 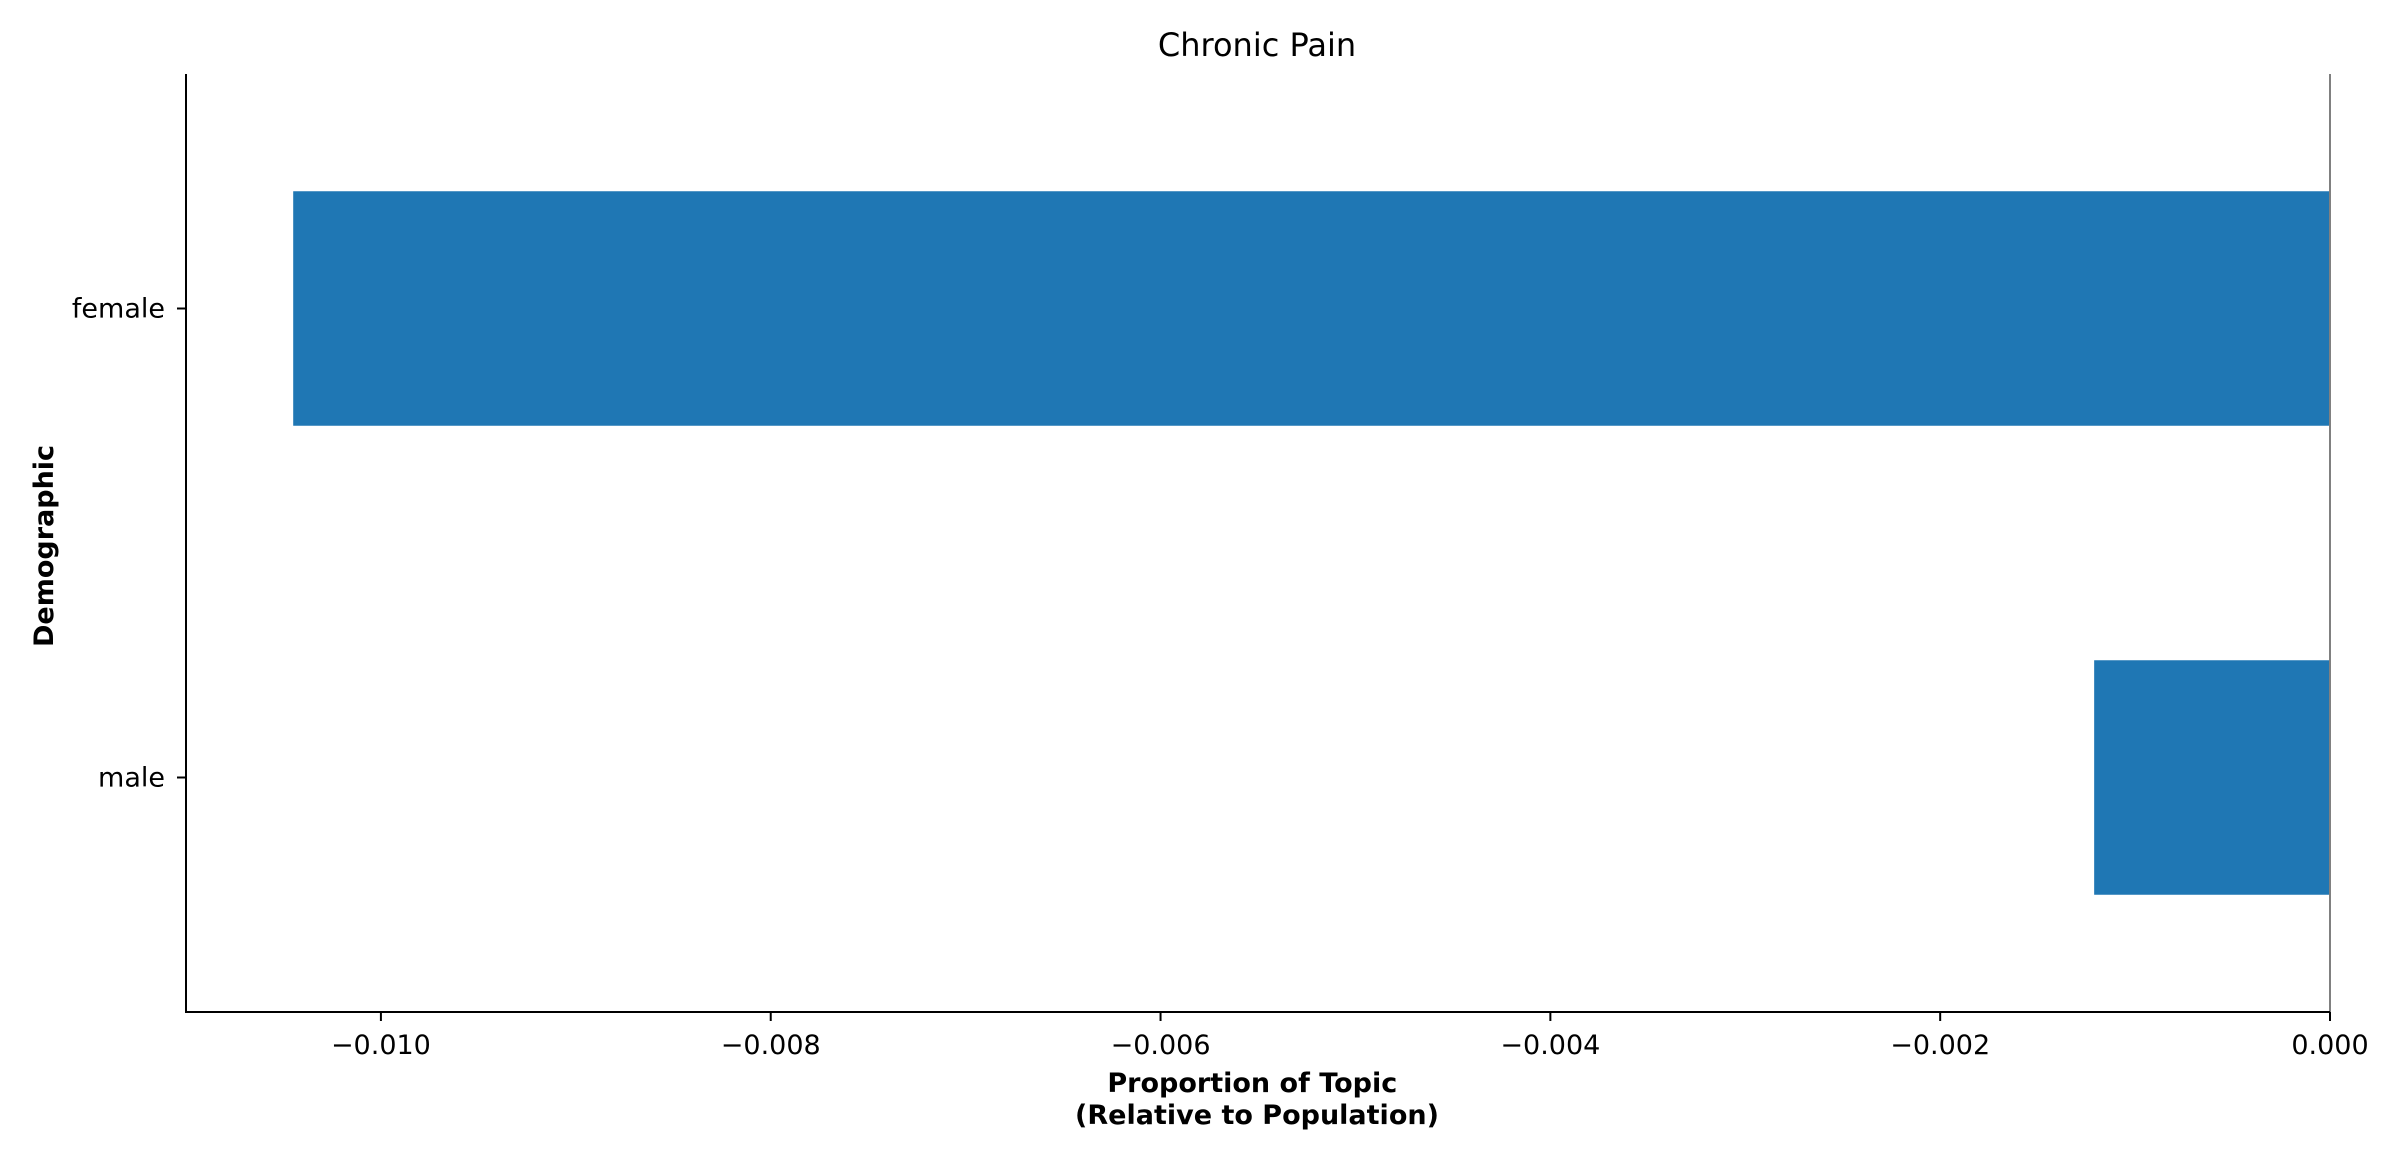 I want to click on x-axis-label-line-2: (Relative to Population), so click(x=1257, y=1115).